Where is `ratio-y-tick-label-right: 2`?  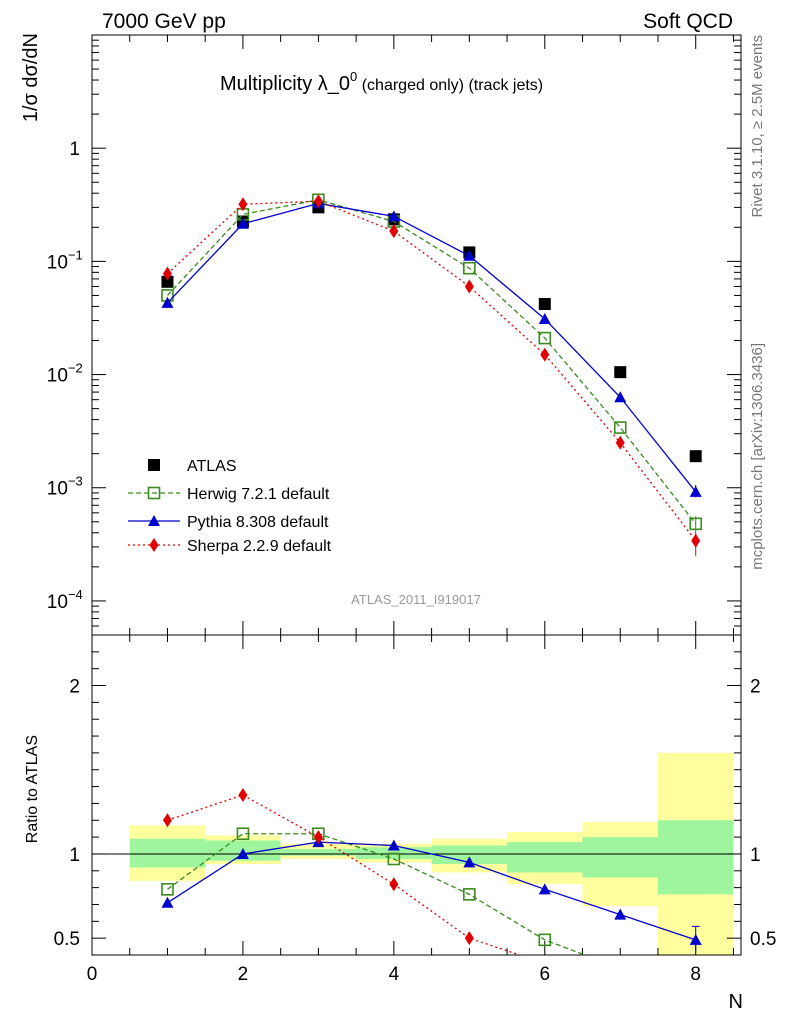
ratio-y-tick-label-right: 2 is located at coordinates (755, 687).